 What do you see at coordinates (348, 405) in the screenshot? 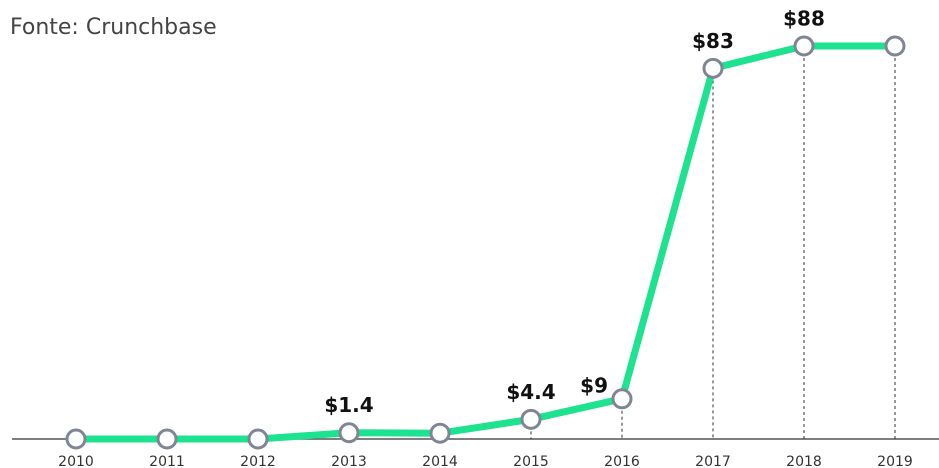
I see `value-label: $1.4` at bounding box center [348, 405].